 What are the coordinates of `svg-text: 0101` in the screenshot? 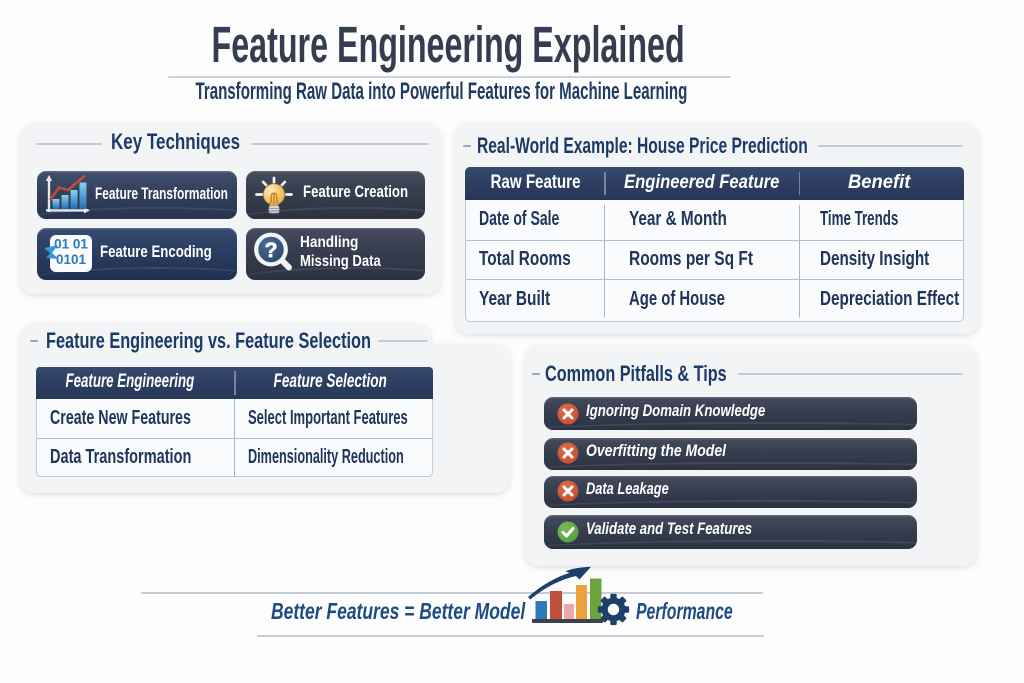 It's located at (71, 259).